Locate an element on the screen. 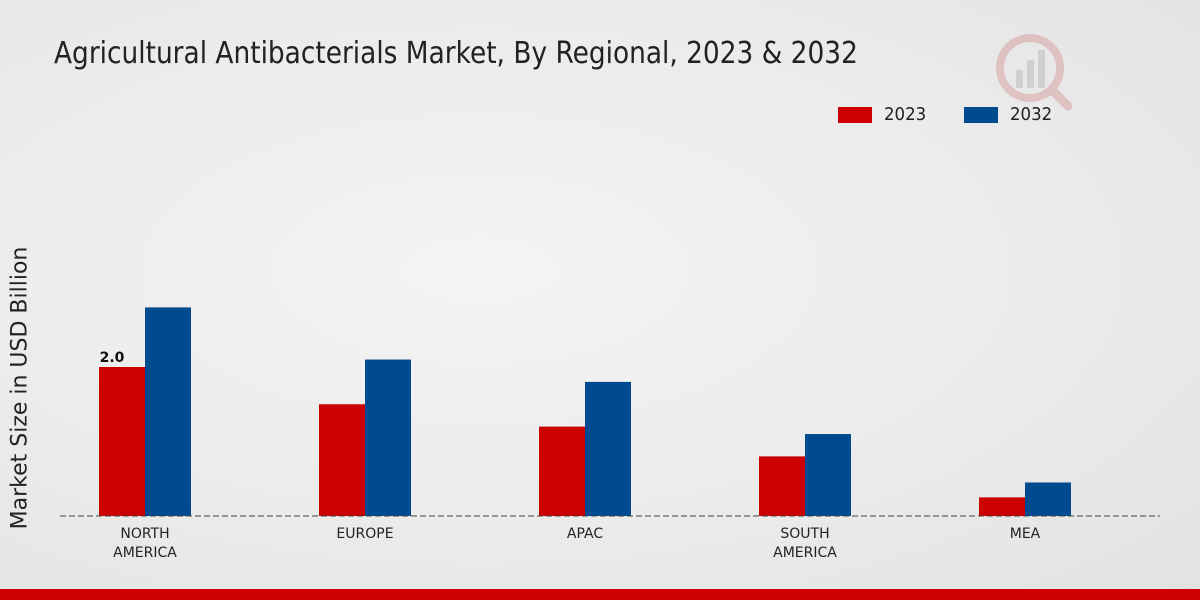  legend-swatch-2023 is located at coordinates (855, 114).